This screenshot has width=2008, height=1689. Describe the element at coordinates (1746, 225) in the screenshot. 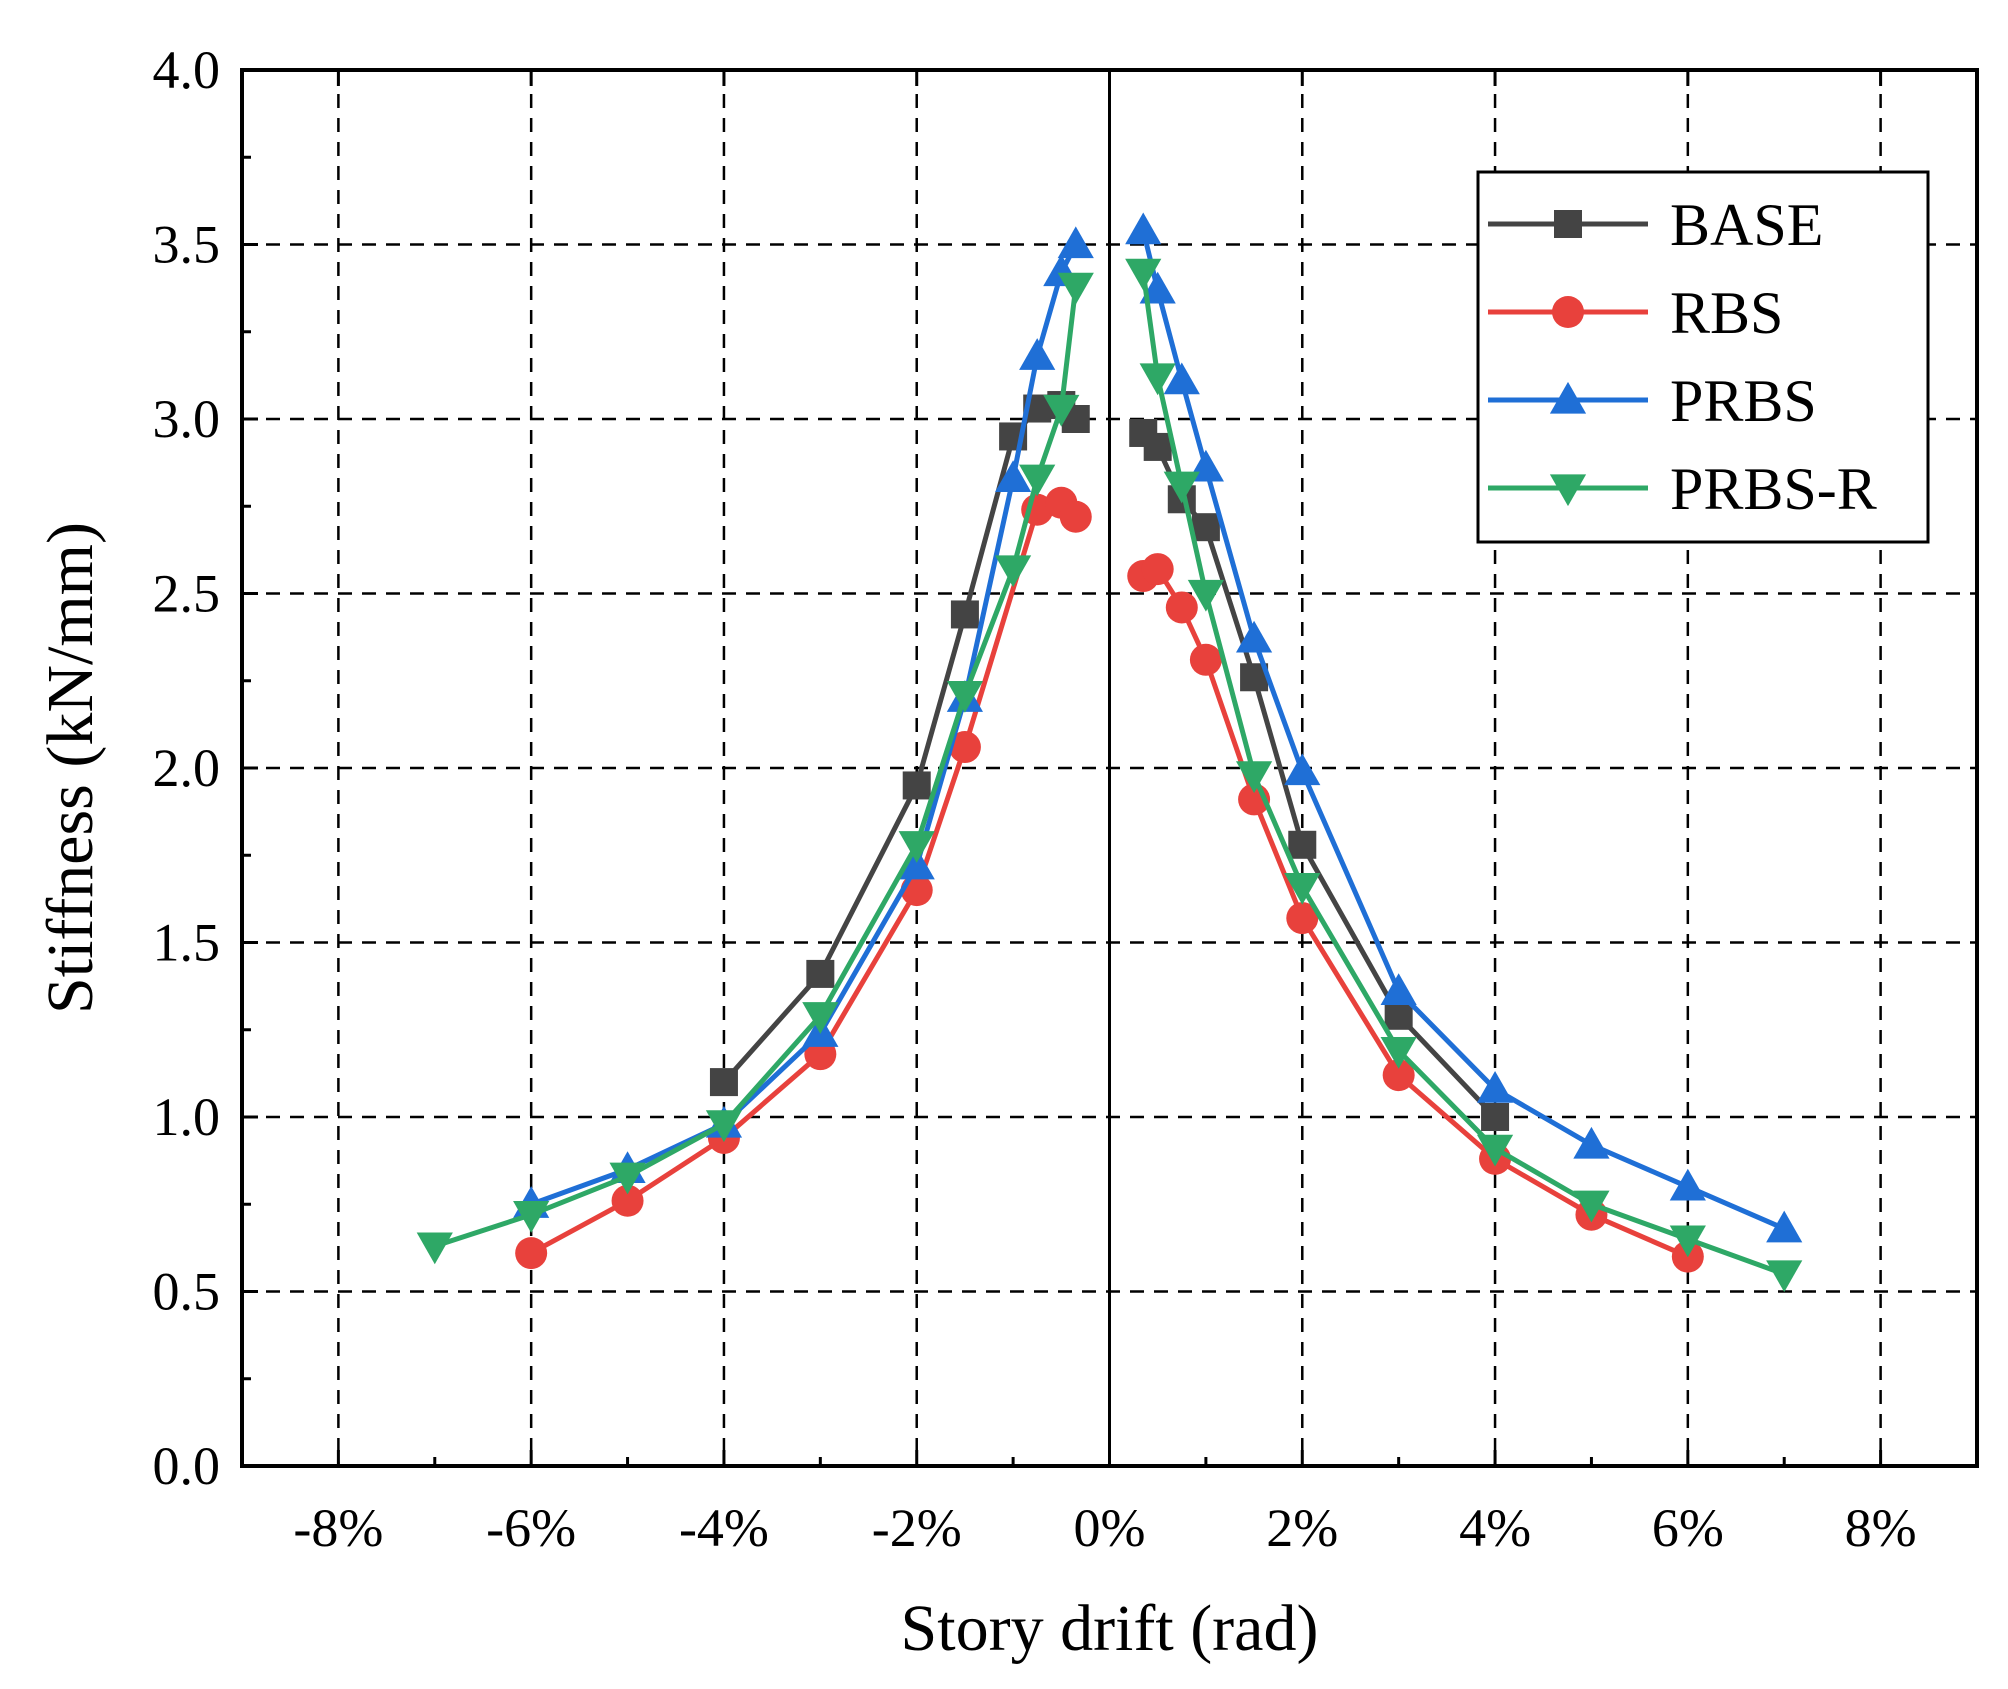

I see `legend-label: BASE` at that location.